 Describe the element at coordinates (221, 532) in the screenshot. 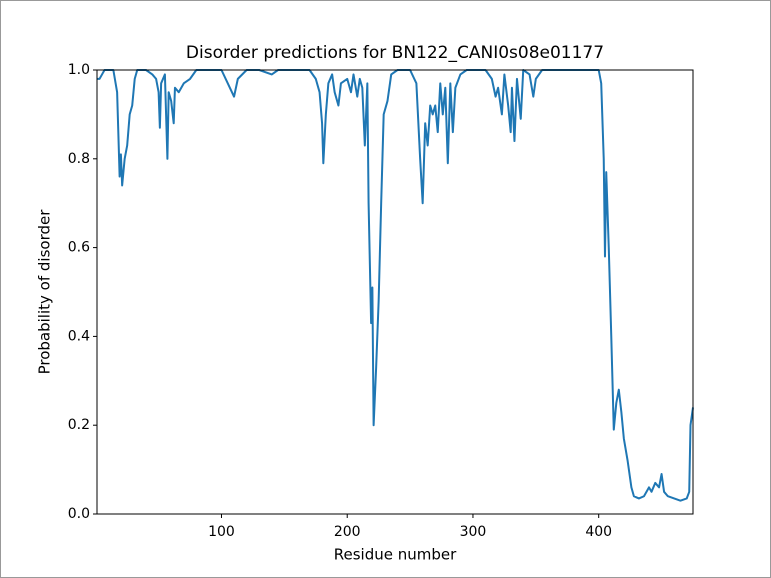

I see `x-tick-label: 100` at that location.